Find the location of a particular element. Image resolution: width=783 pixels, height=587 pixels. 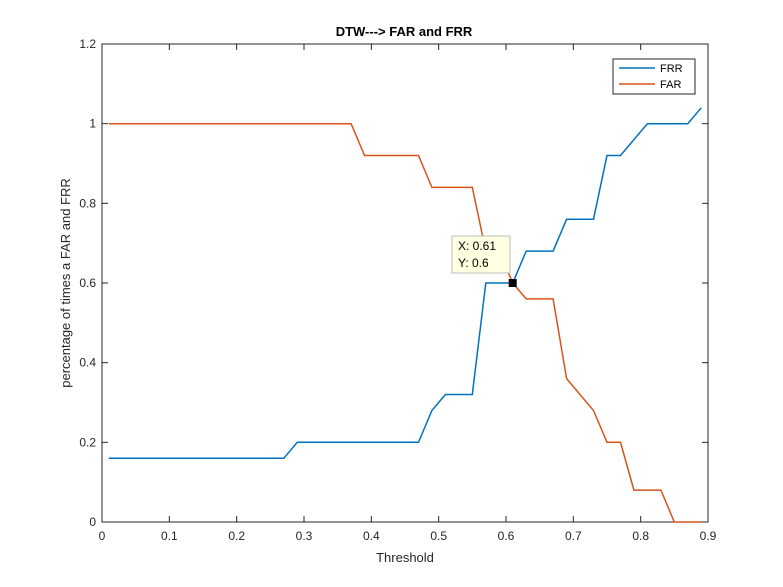

legend: FRR FAR is located at coordinates (654, 76).